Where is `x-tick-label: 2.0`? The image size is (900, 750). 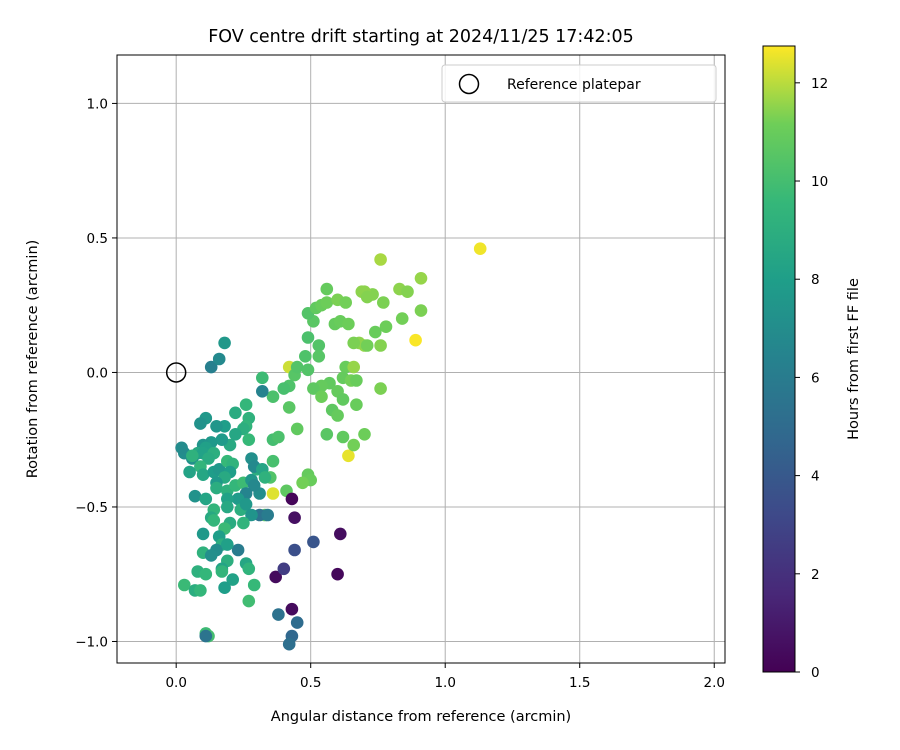 x-tick-label: 2.0 is located at coordinates (713, 683).